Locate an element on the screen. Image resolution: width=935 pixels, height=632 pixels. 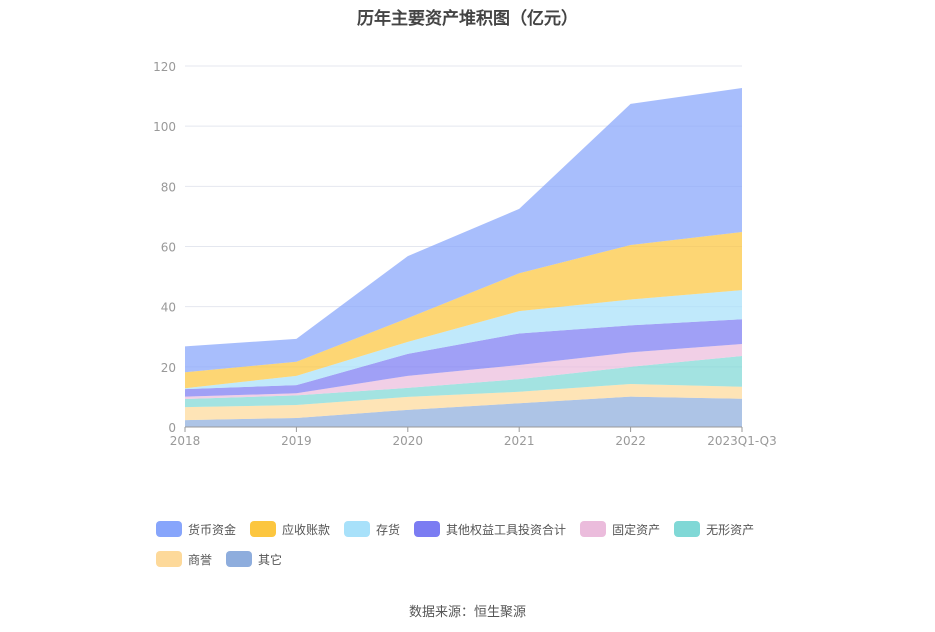
x-tick-label: 2020 is located at coordinates (408, 441).